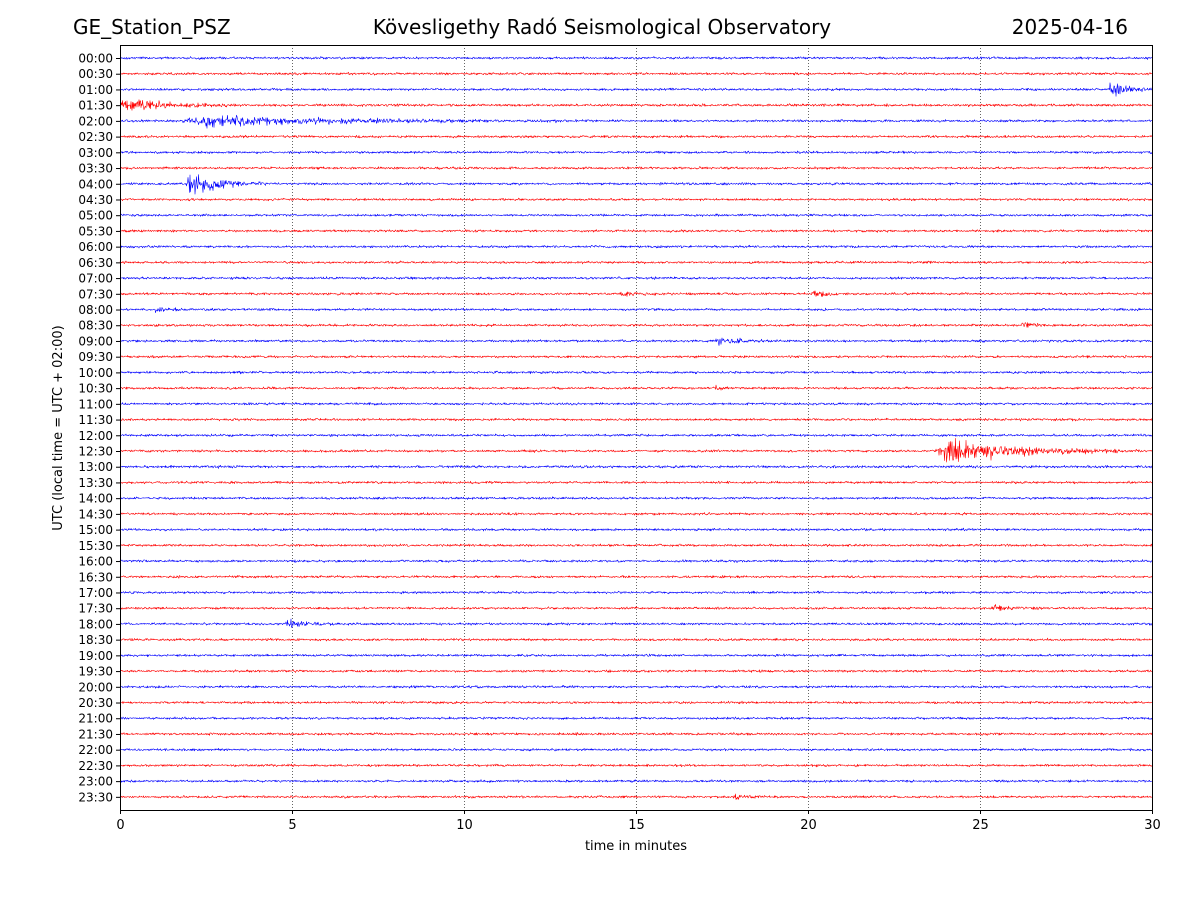  What do you see at coordinates (120, 825) in the screenshot?
I see `x-tick-label: 0` at bounding box center [120, 825].